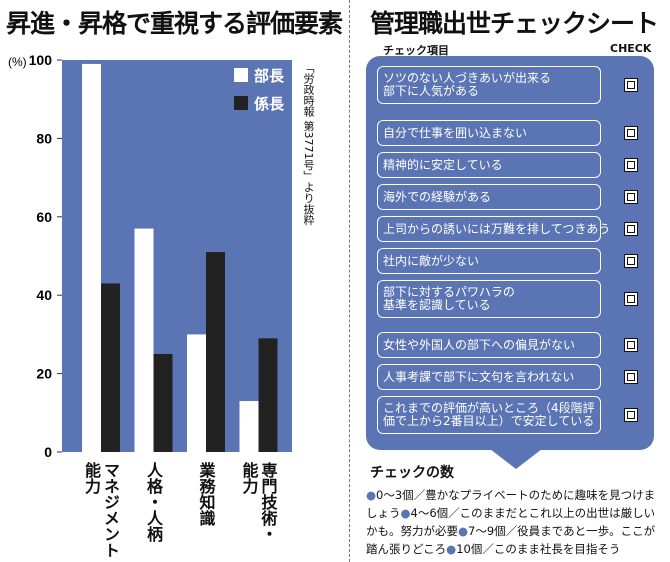 This screenshot has width=670, height=562. What do you see at coordinates (44, 138) in the screenshot?
I see `y-tick-label: 80` at bounding box center [44, 138].